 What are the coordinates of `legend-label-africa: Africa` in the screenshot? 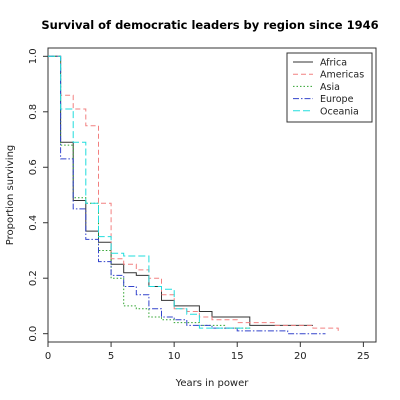 It's located at (333, 63).